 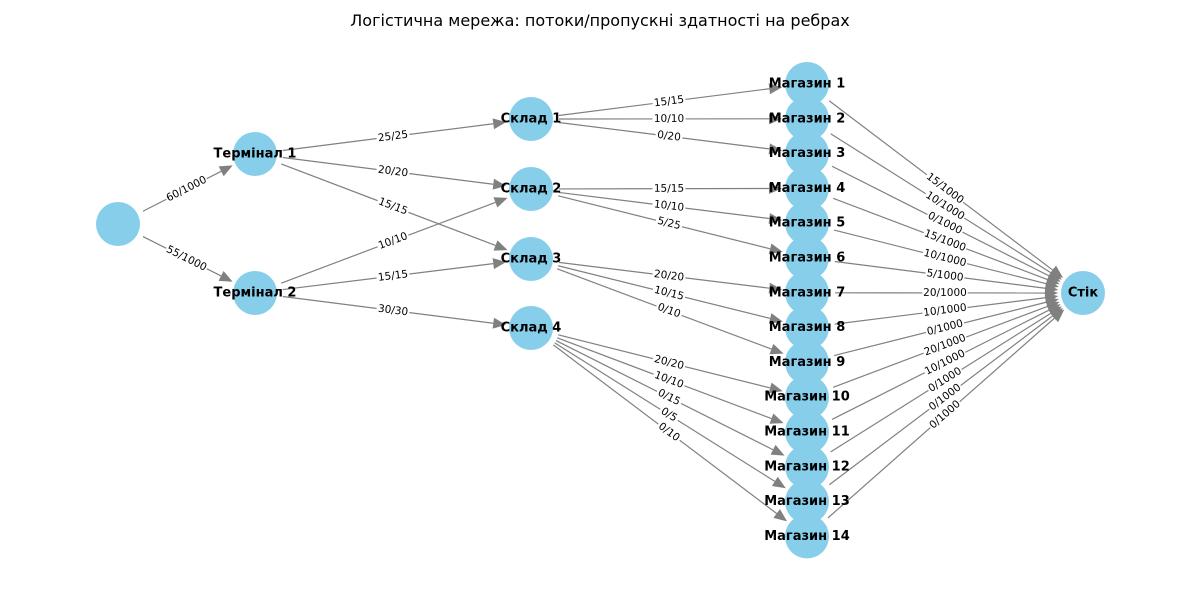 I want to click on node-label-t2: Термінал 2, so click(x=255, y=293).